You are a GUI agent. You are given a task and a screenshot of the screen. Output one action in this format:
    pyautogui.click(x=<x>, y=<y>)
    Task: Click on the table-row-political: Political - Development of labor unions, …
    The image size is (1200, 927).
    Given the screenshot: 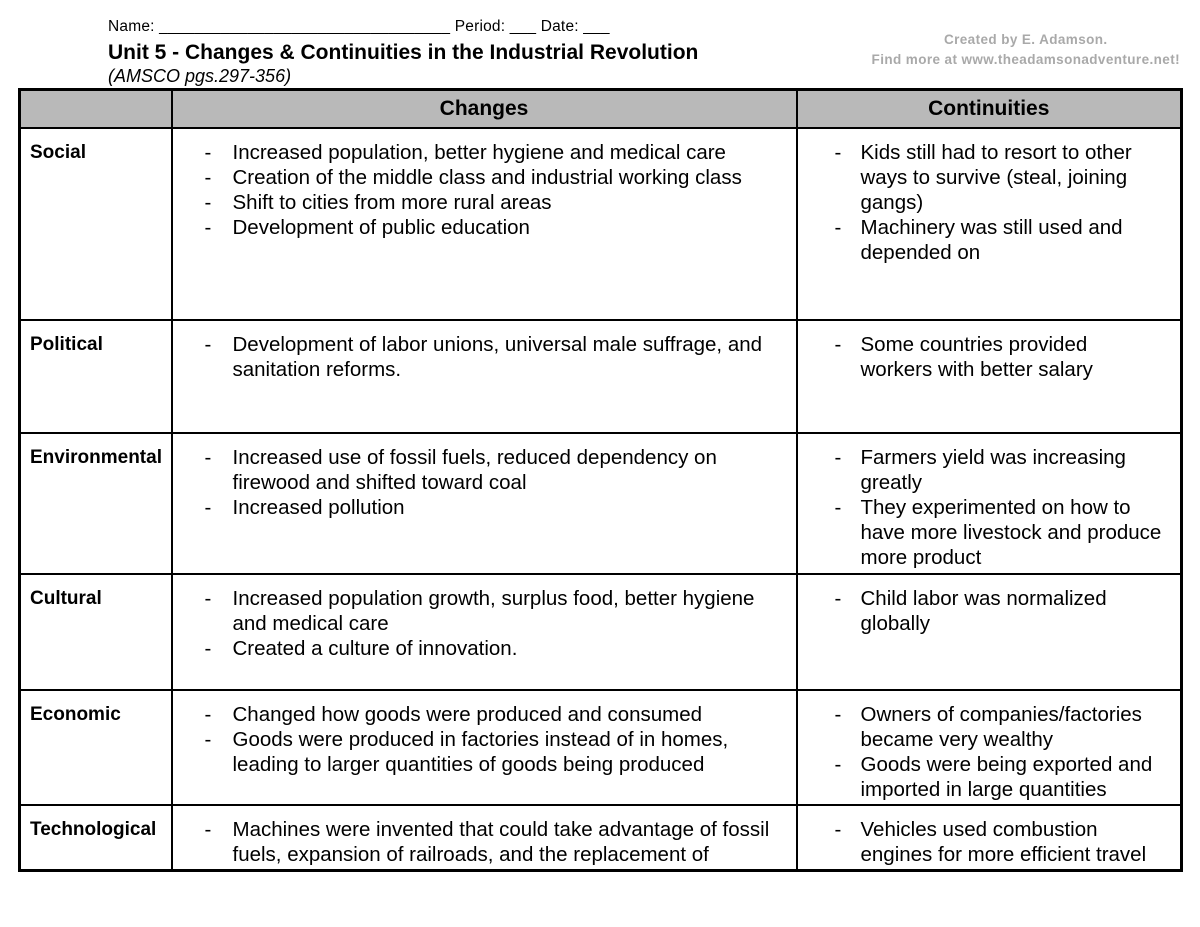 What is the action you would take?
    pyautogui.click(x=600, y=376)
    